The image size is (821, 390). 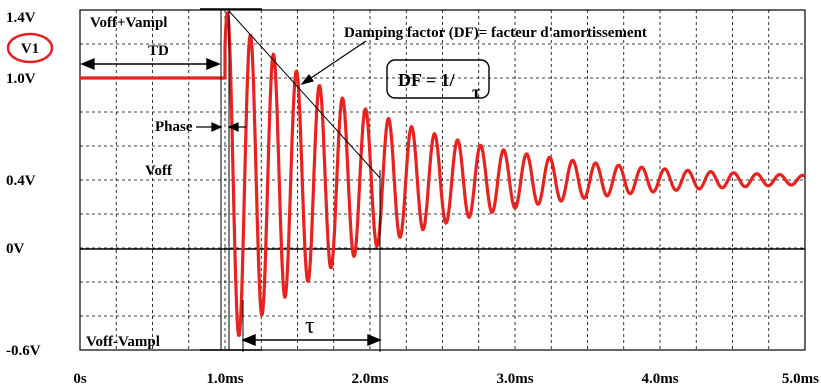 I want to click on tau-arrow, so click(x=311, y=340).